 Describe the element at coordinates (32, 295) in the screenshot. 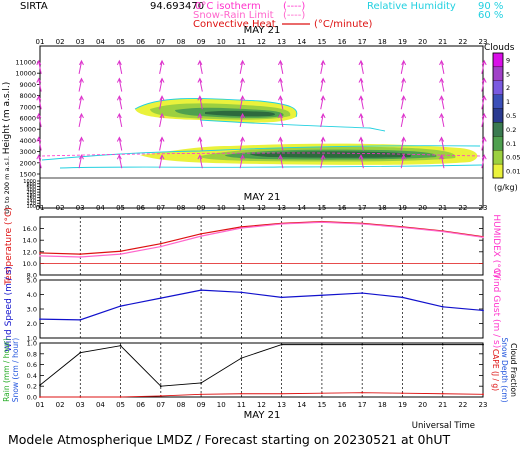

I see `wind-ytick-4: 4.0` at that location.